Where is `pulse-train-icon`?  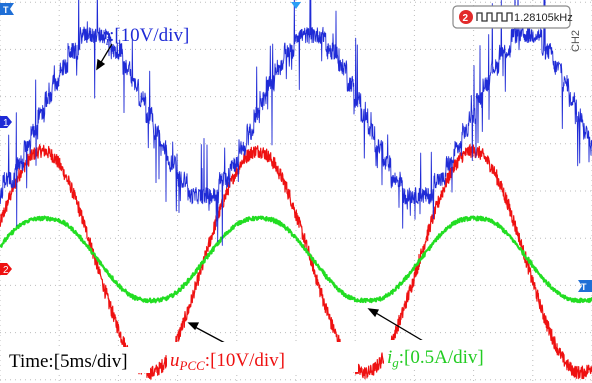 pulse-train-icon is located at coordinates (494, 17).